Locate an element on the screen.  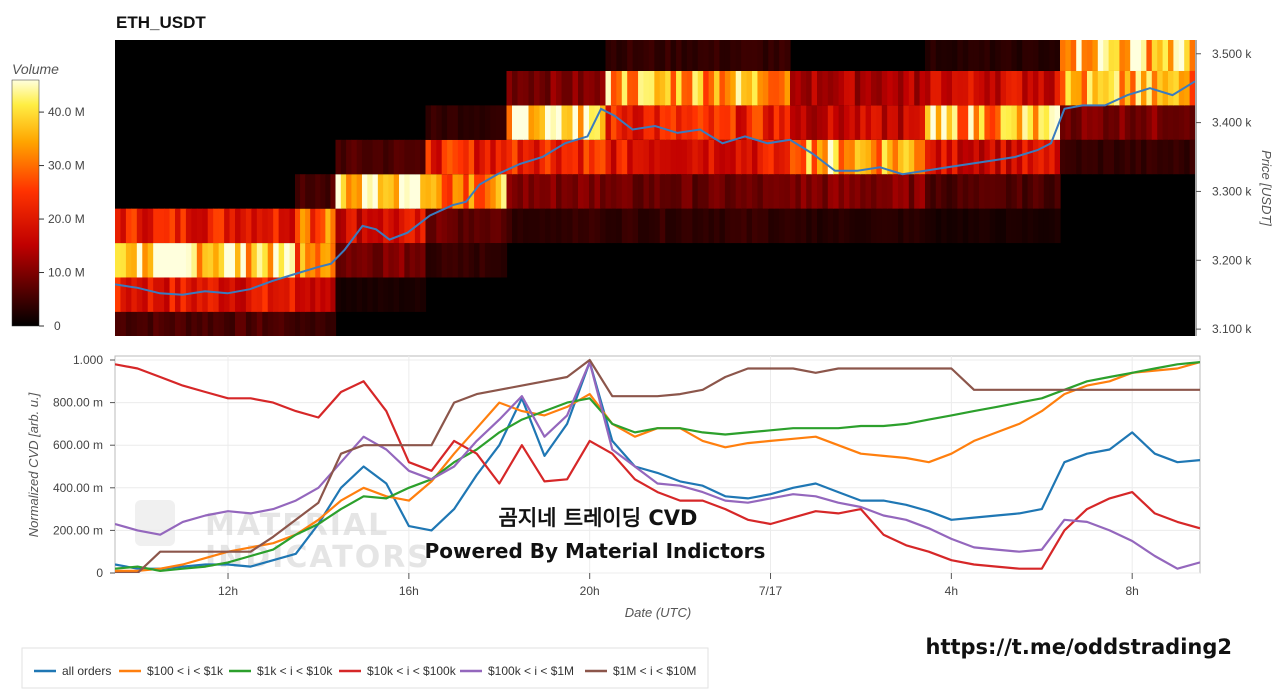
x-tick-label: 8h is located at coordinates (1132, 591).